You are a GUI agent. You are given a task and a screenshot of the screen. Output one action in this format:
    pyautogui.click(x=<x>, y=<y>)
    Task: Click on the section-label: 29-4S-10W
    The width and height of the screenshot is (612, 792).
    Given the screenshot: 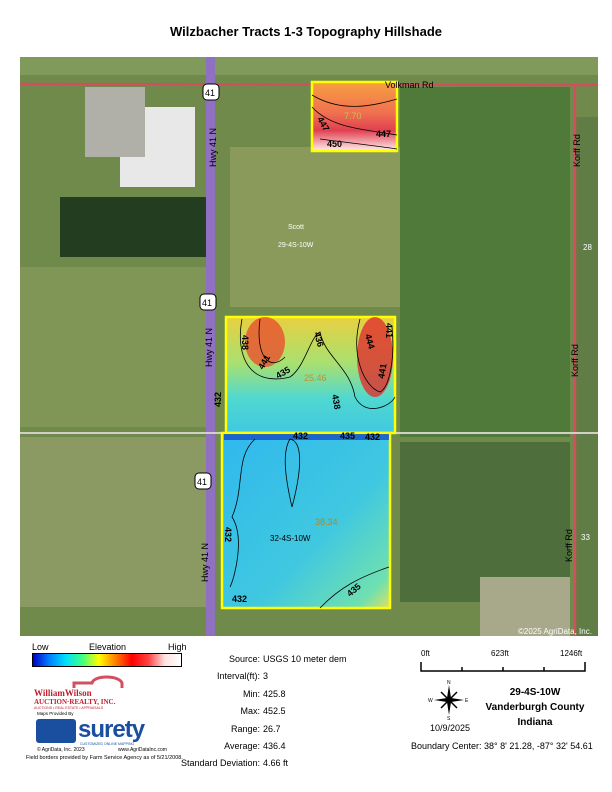 What is the action you would take?
    pyautogui.click(x=296, y=245)
    